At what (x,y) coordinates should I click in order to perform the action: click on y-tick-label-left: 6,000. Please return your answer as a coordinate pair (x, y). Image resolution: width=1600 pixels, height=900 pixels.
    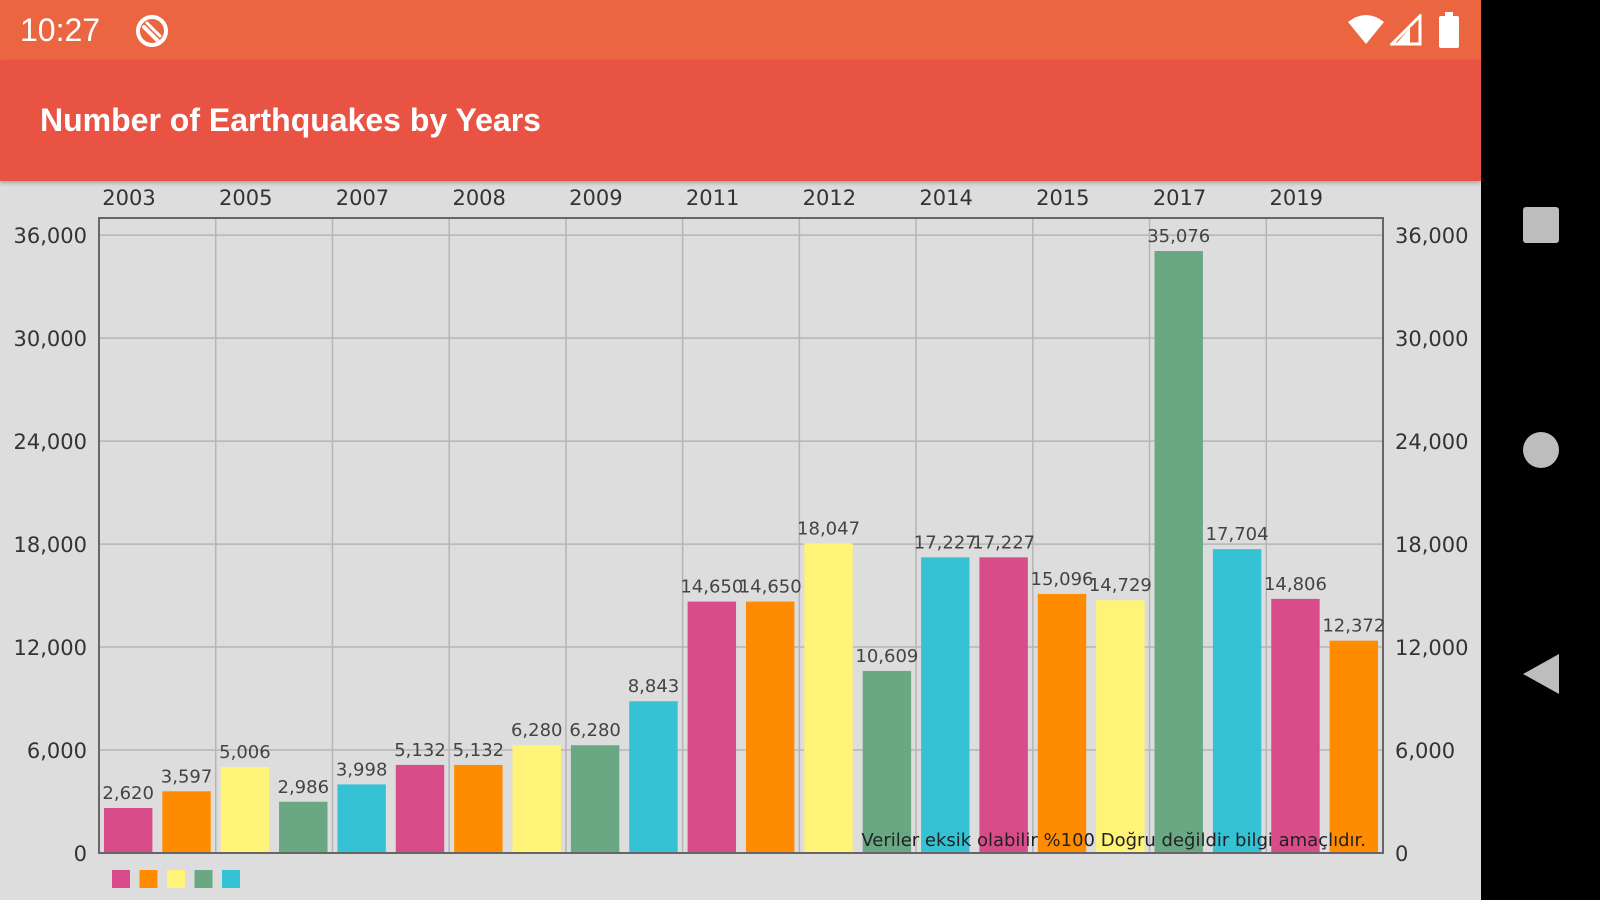
    Looking at the image, I should click on (57, 751).